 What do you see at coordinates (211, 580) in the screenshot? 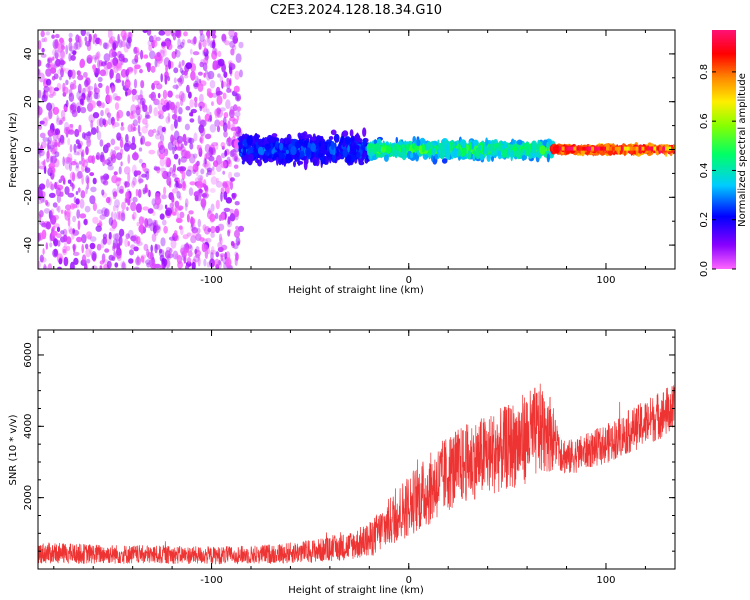
I see `snr-xtick-label: -100` at bounding box center [211, 580].